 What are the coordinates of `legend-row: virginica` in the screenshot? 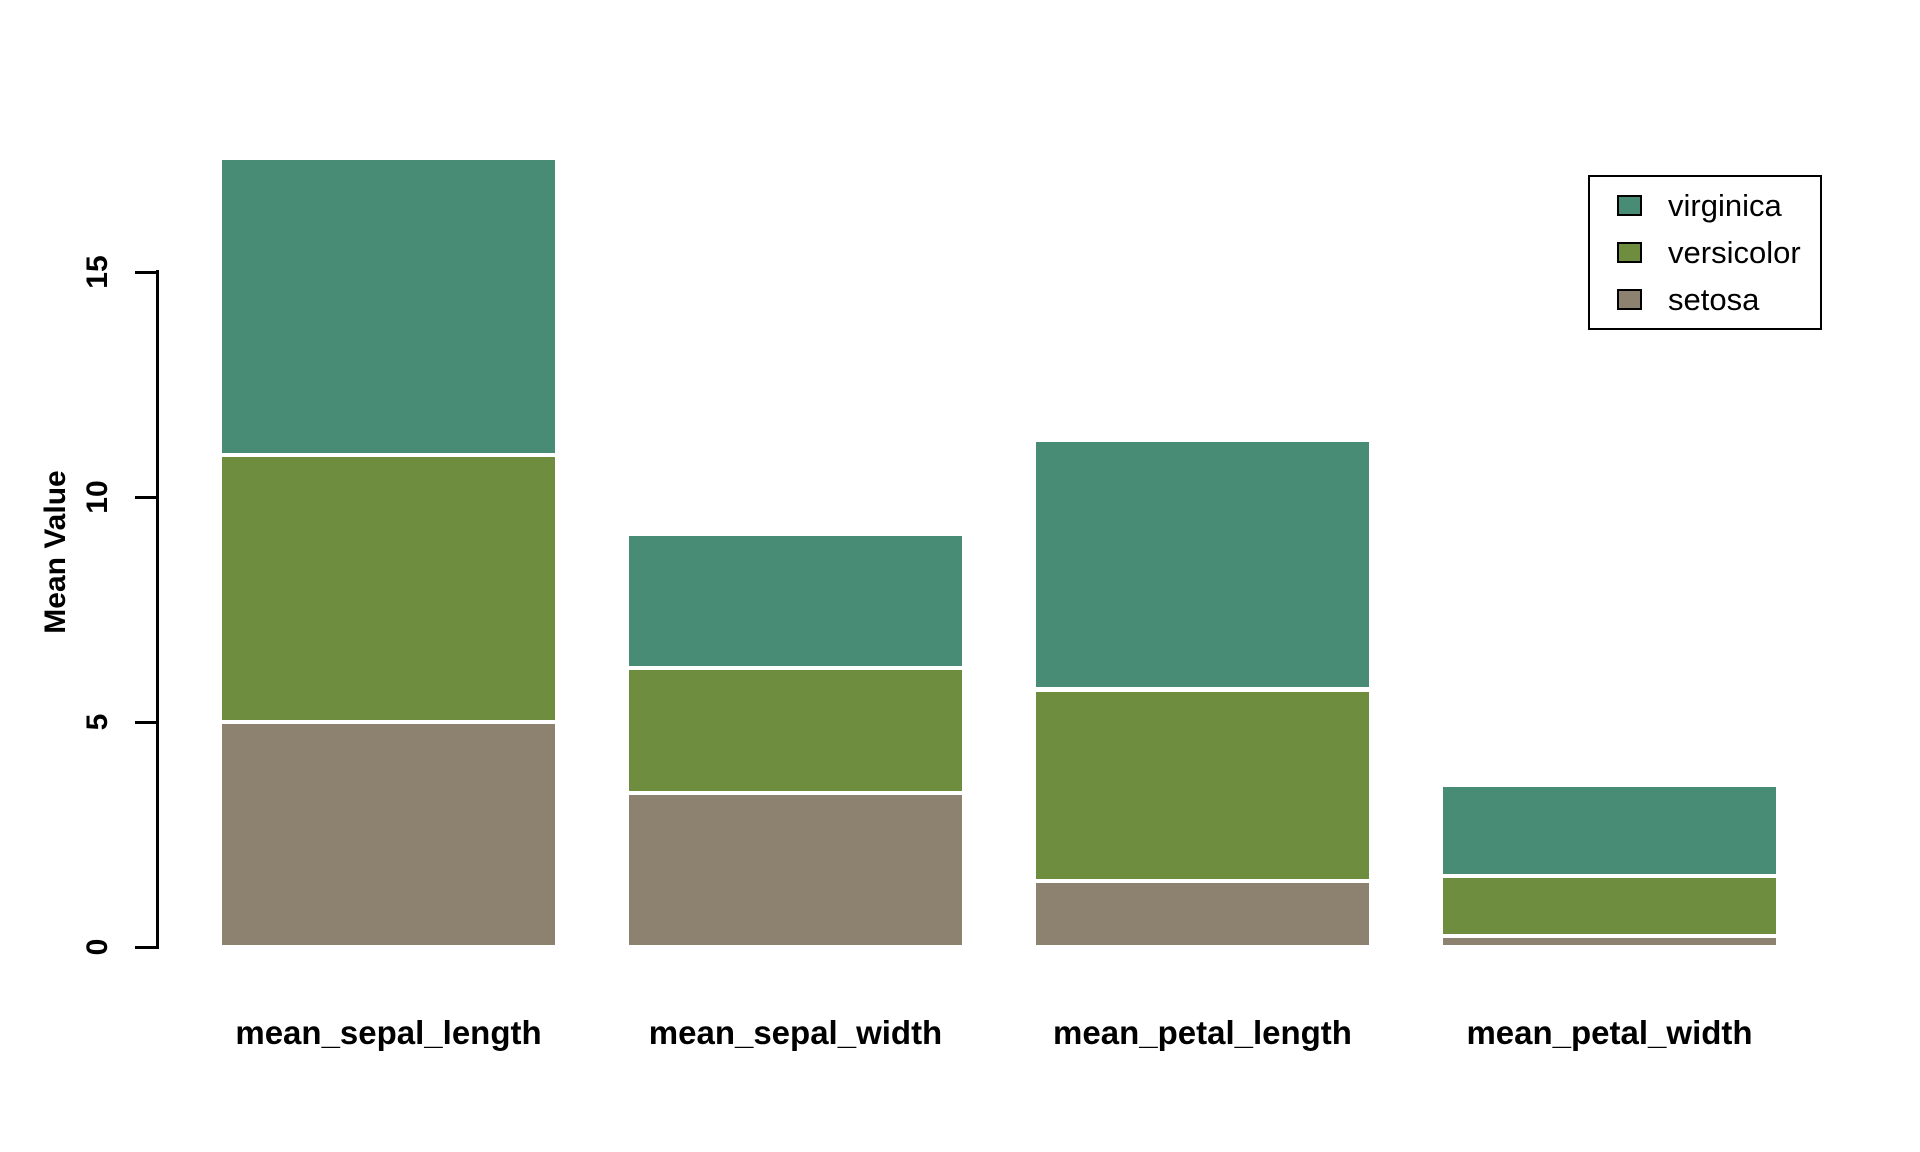 It's located at (1718, 205).